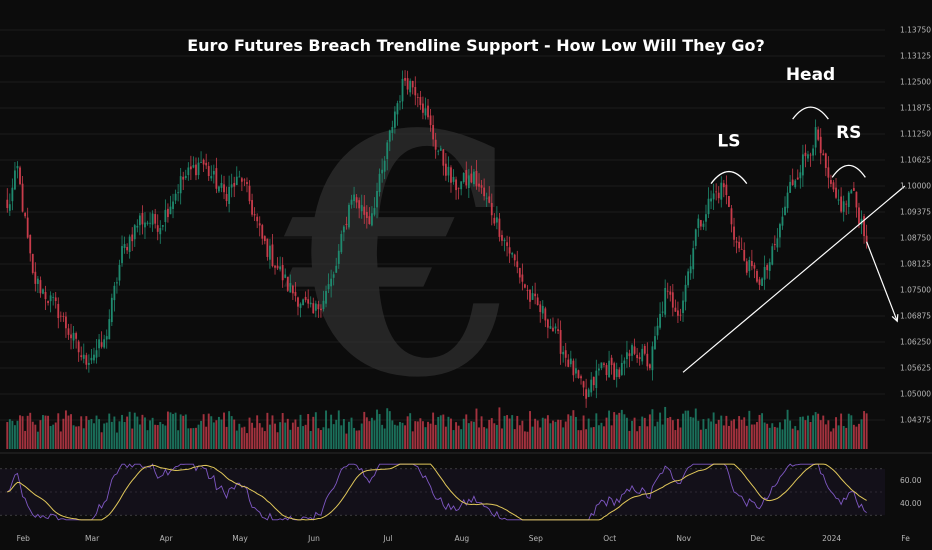 The width and height of the screenshot is (932, 550). What do you see at coordinates (915, 237) in the screenshot?
I see `price-tick-label: 1.08750` at bounding box center [915, 237].